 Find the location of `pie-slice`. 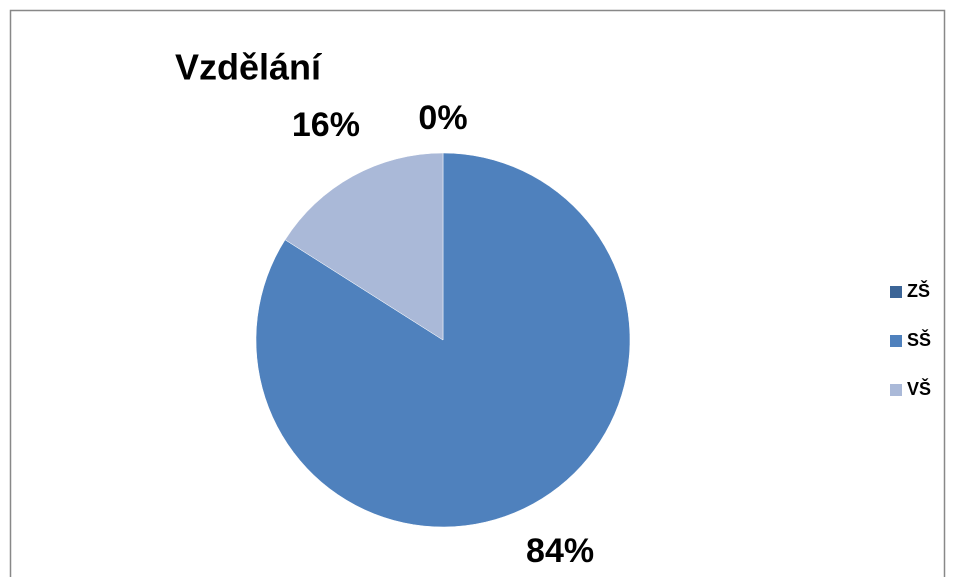

pie-slice is located at coordinates (364, 246).